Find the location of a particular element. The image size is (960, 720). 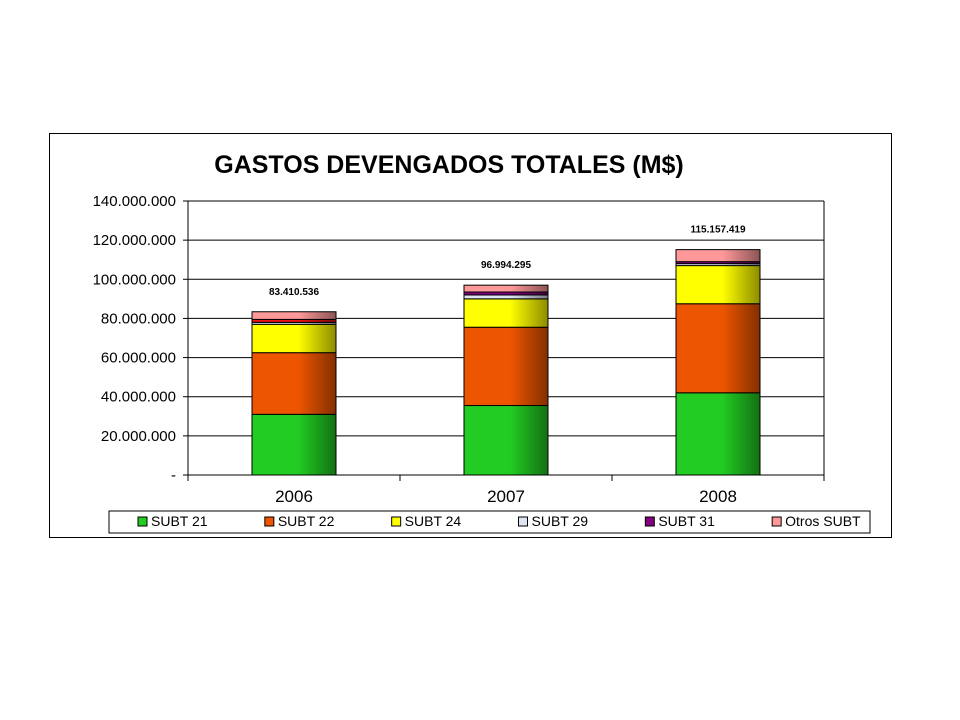

legend-label: SUBT 31 is located at coordinates (686, 521).